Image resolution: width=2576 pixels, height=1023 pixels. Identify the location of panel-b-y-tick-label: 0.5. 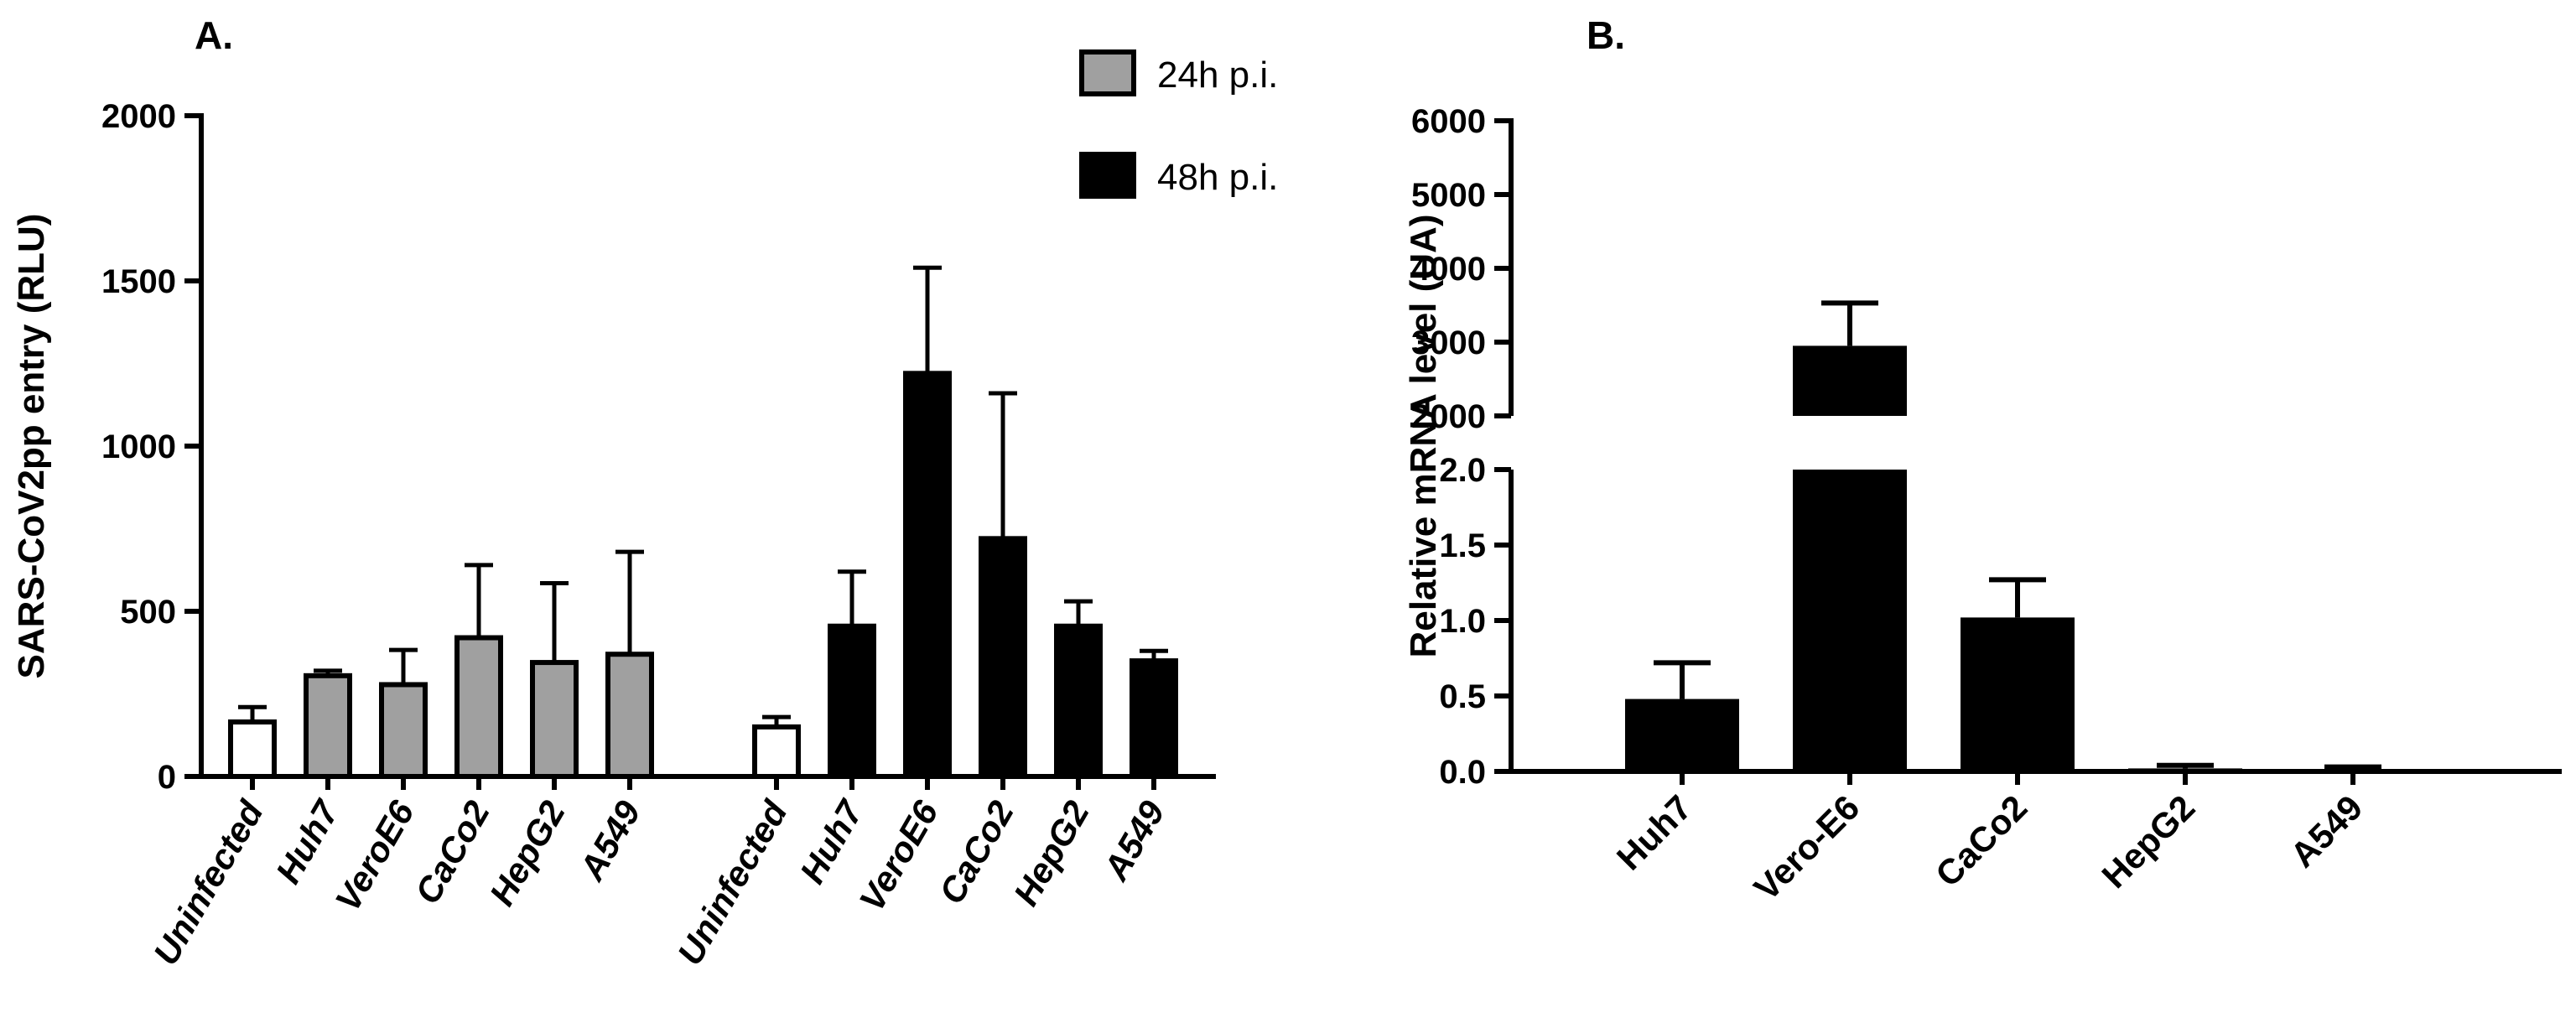
(1462, 696).